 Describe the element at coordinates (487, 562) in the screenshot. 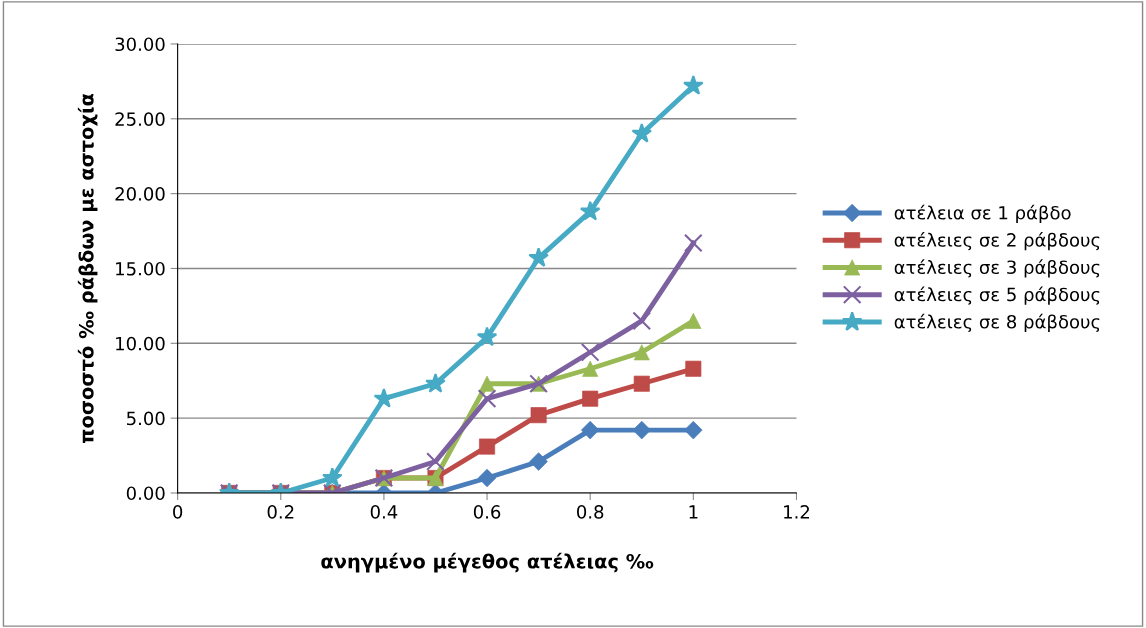

I see `x-axis-title: ανηγμένο μέγεθος ατέλειας ‰` at that location.